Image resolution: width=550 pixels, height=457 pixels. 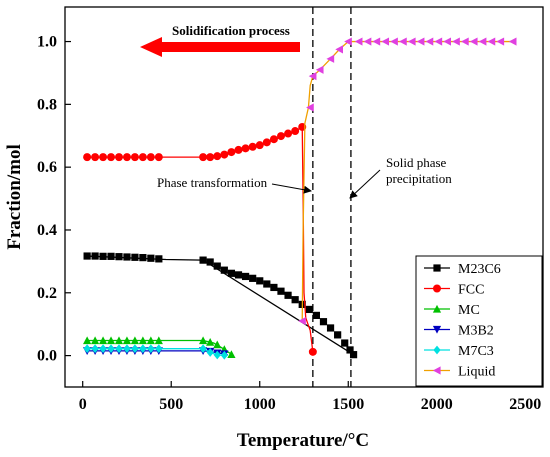 I want to click on x-tick-label: 2000, so click(x=437, y=404).